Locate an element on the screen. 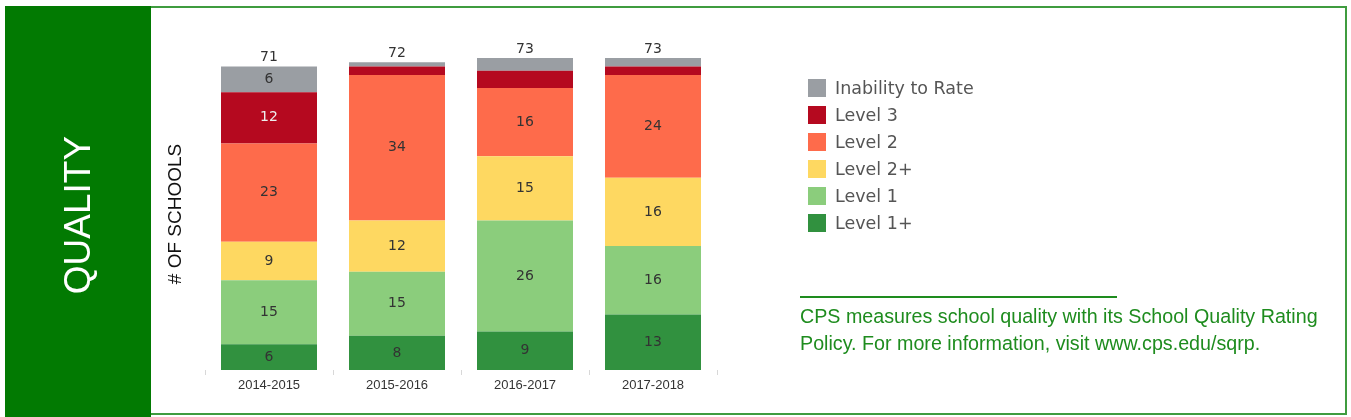 This screenshot has height=417, width=1351. data-label: 34 is located at coordinates (397, 146).